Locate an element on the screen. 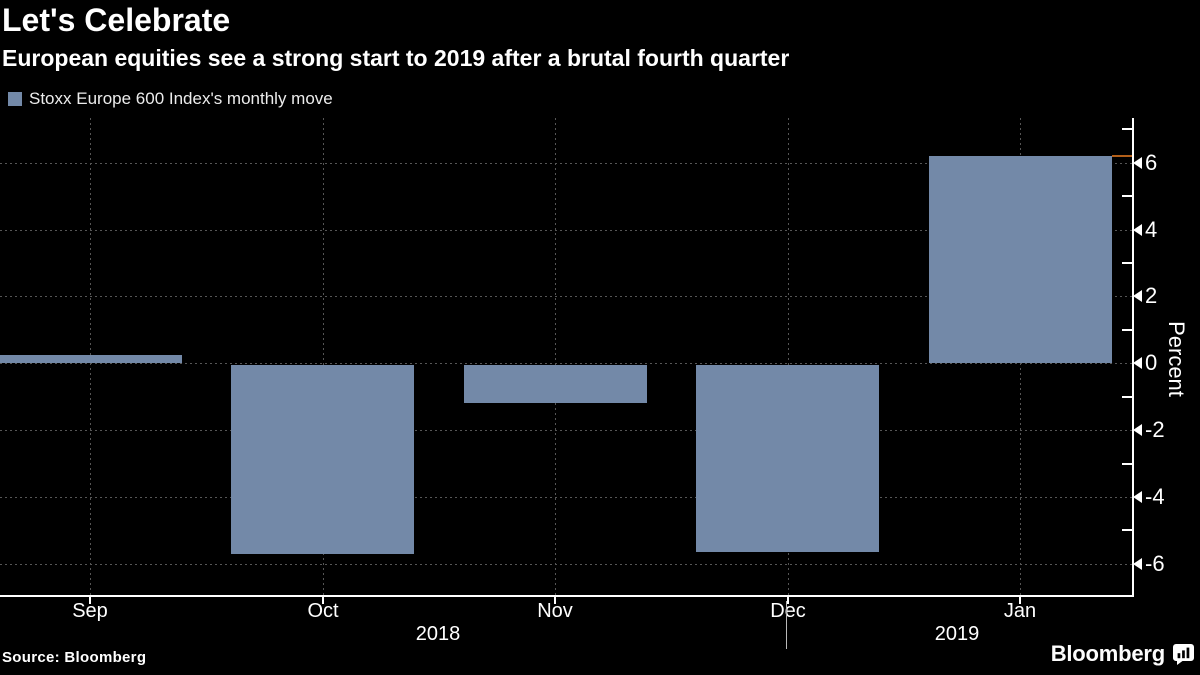 The width and height of the screenshot is (1200, 675). x-tick-label-sep: Sep is located at coordinates (90, 611).